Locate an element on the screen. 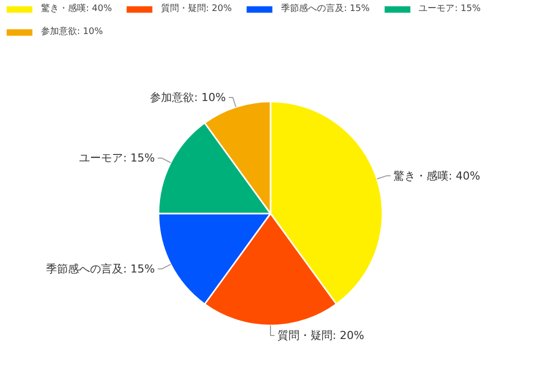  legend-label: 参加意欲: 10% is located at coordinates (72, 32).